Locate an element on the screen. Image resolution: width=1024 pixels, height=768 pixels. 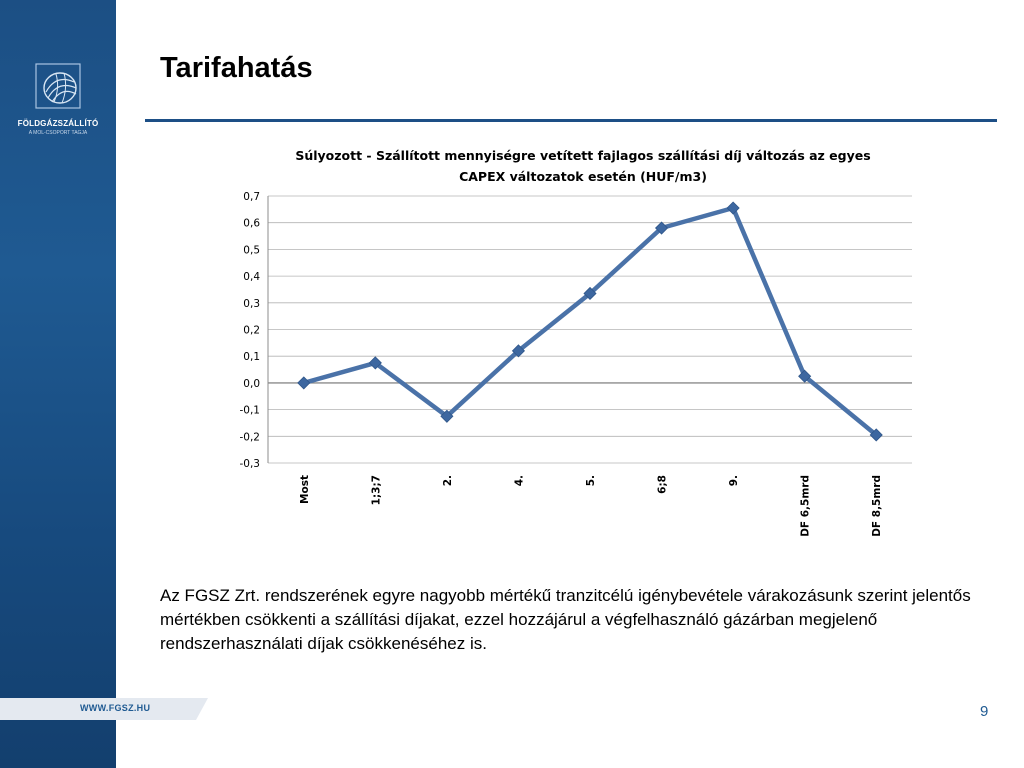
y-tick-label: 0,2 is located at coordinates (251, 331).